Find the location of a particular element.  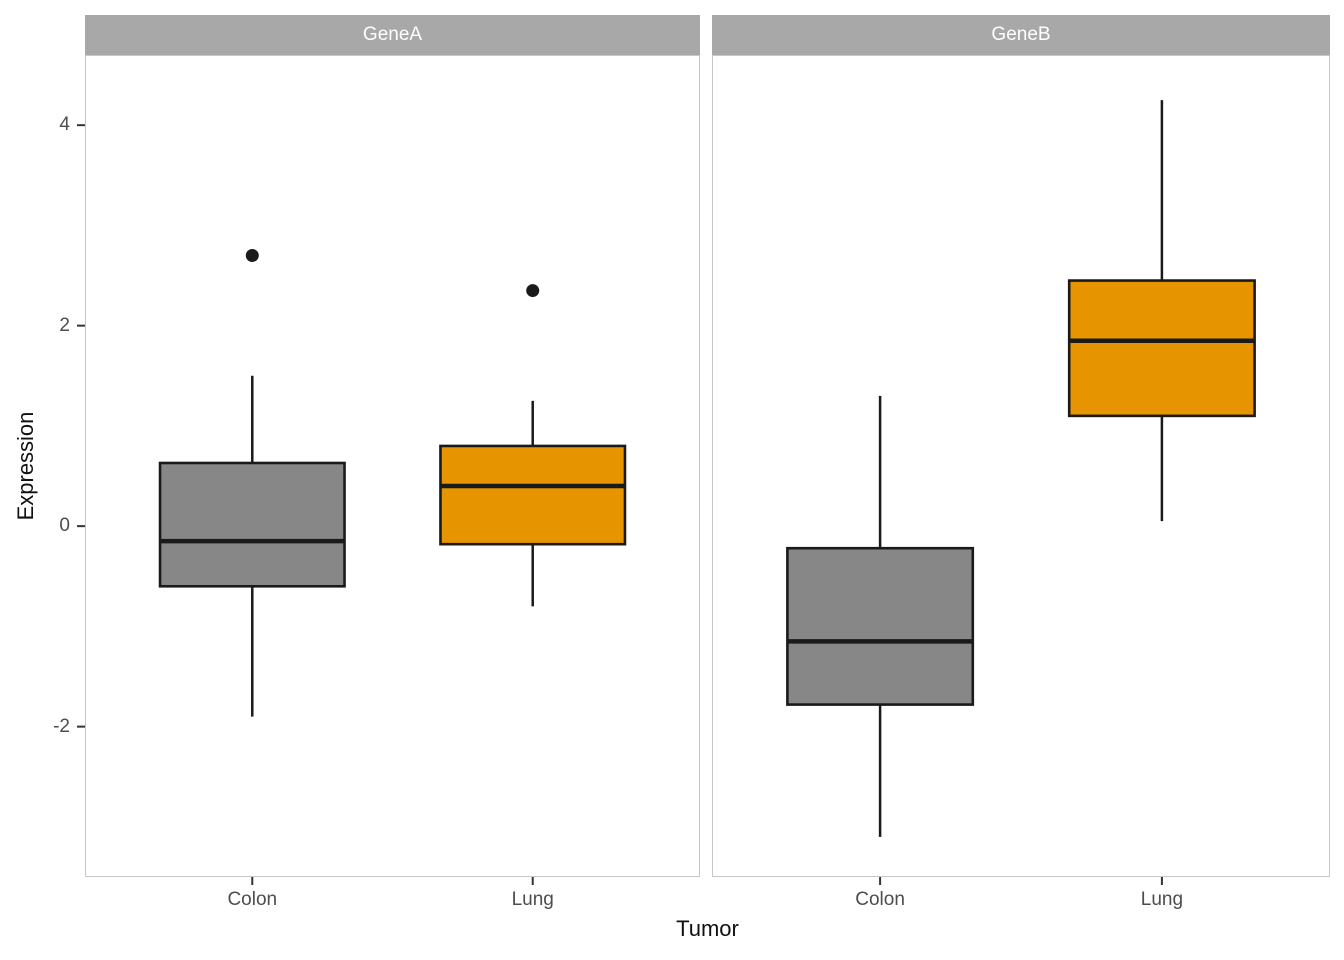

facet-strip-geneb: GeneB is located at coordinates (1021, 35).